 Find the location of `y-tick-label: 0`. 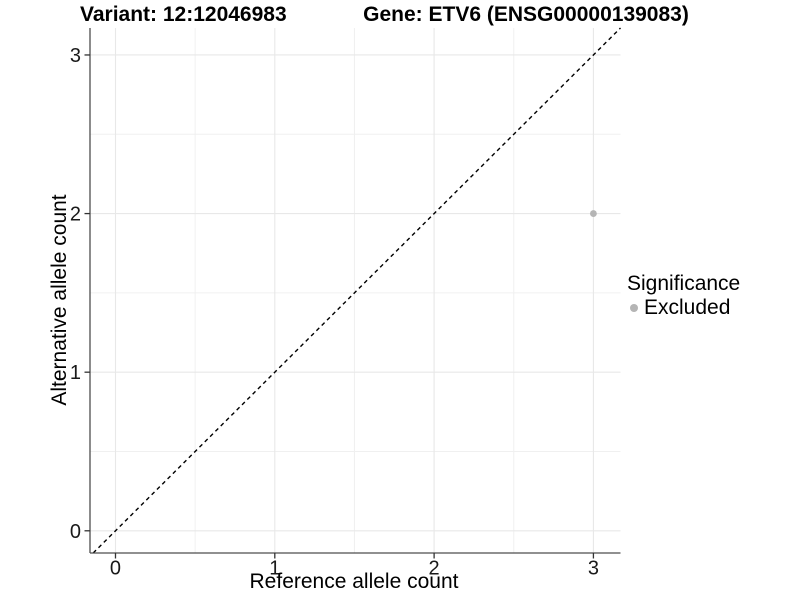

y-tick-label: 0 is located at coordinates (75, 532).